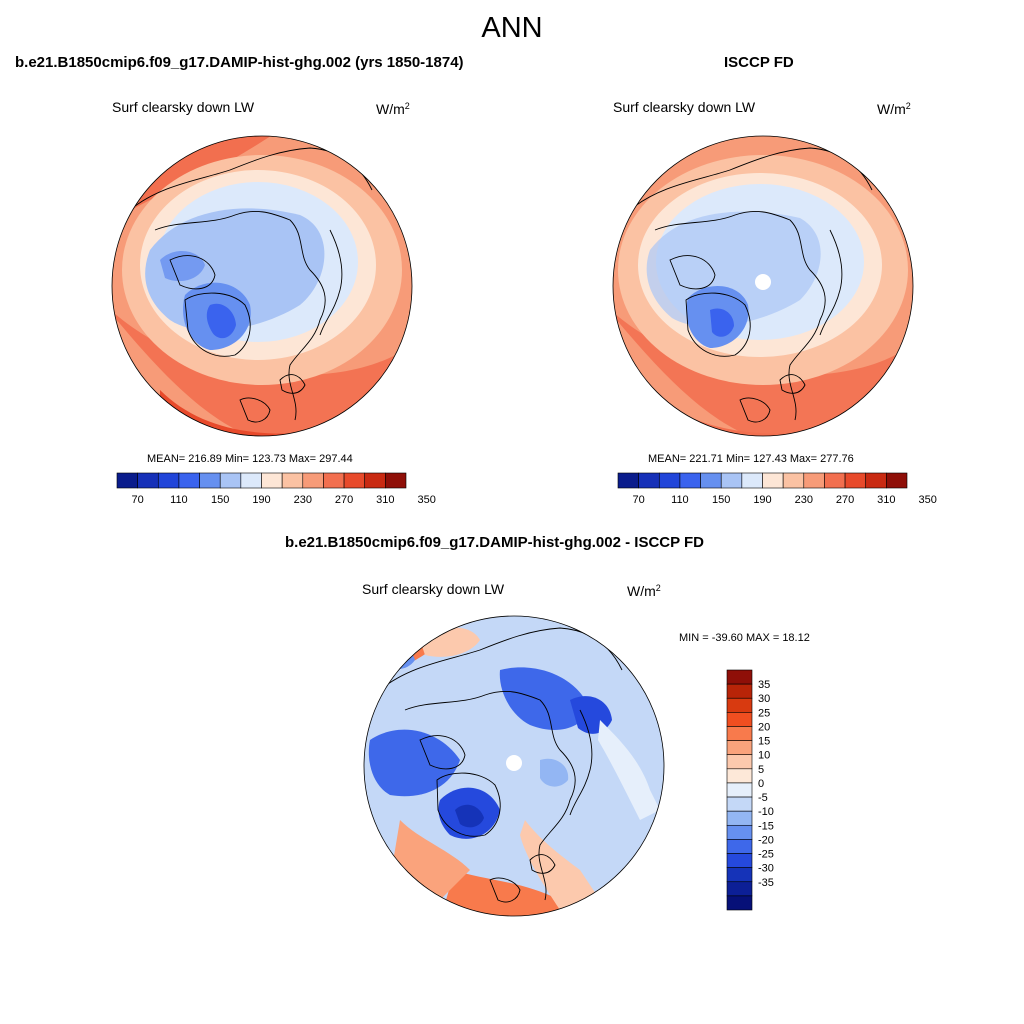  I want to click on colorbar-tick-label: -20, so click(766, 840).